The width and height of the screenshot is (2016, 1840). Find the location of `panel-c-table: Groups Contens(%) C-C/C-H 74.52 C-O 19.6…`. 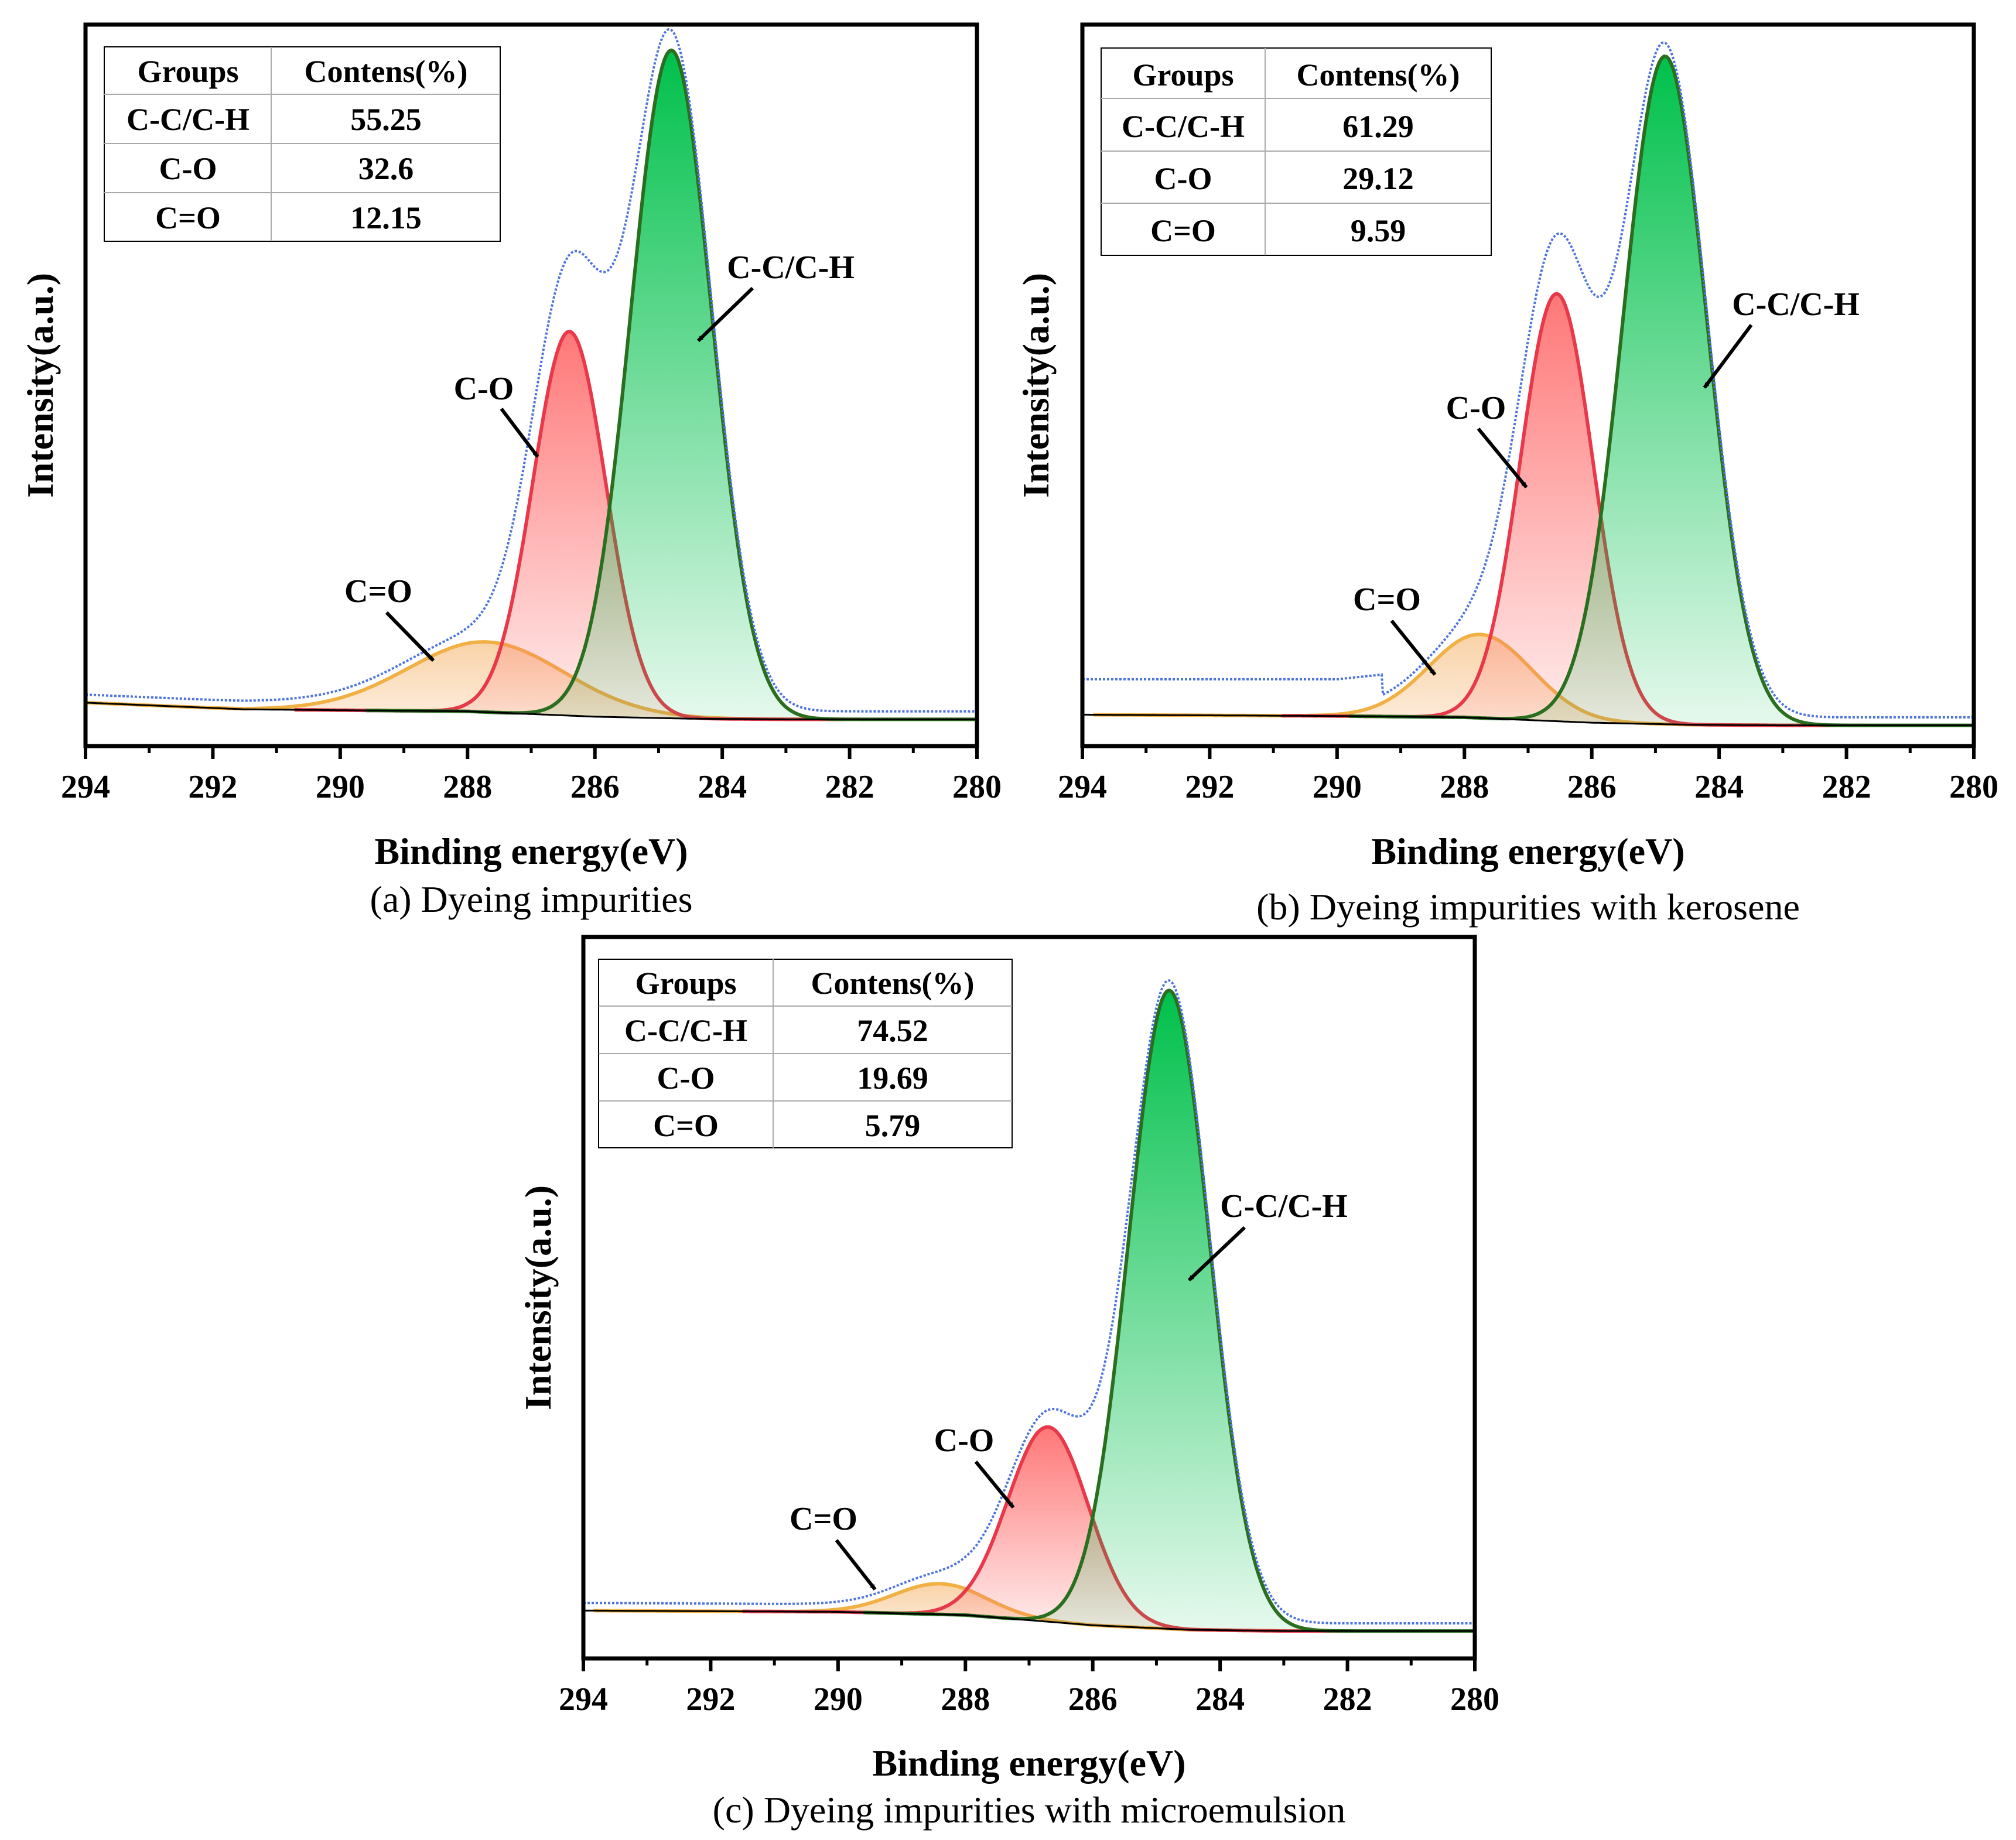

panel-c-table: Groups Contens(%) C-C/C-H 74.52 C-O 19.6… is located at coordinates (805, 1053).